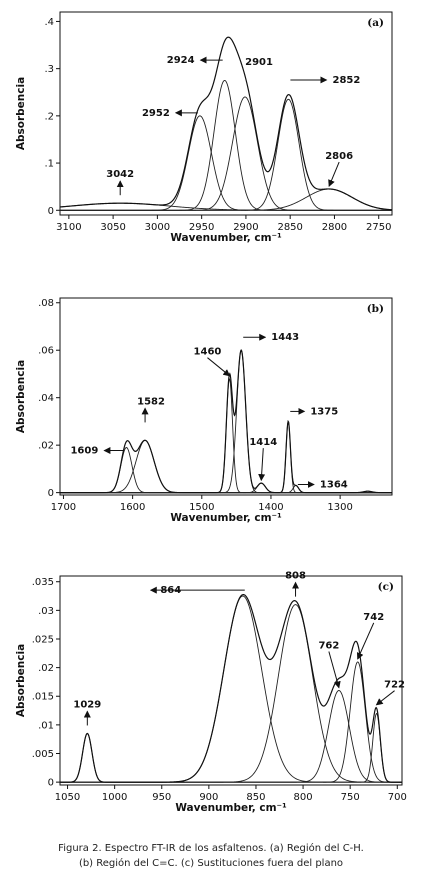 The height and width of the screenshot is (889, 422). I want to click on panel-a-xtick-label: 2750, so click(378, 227).